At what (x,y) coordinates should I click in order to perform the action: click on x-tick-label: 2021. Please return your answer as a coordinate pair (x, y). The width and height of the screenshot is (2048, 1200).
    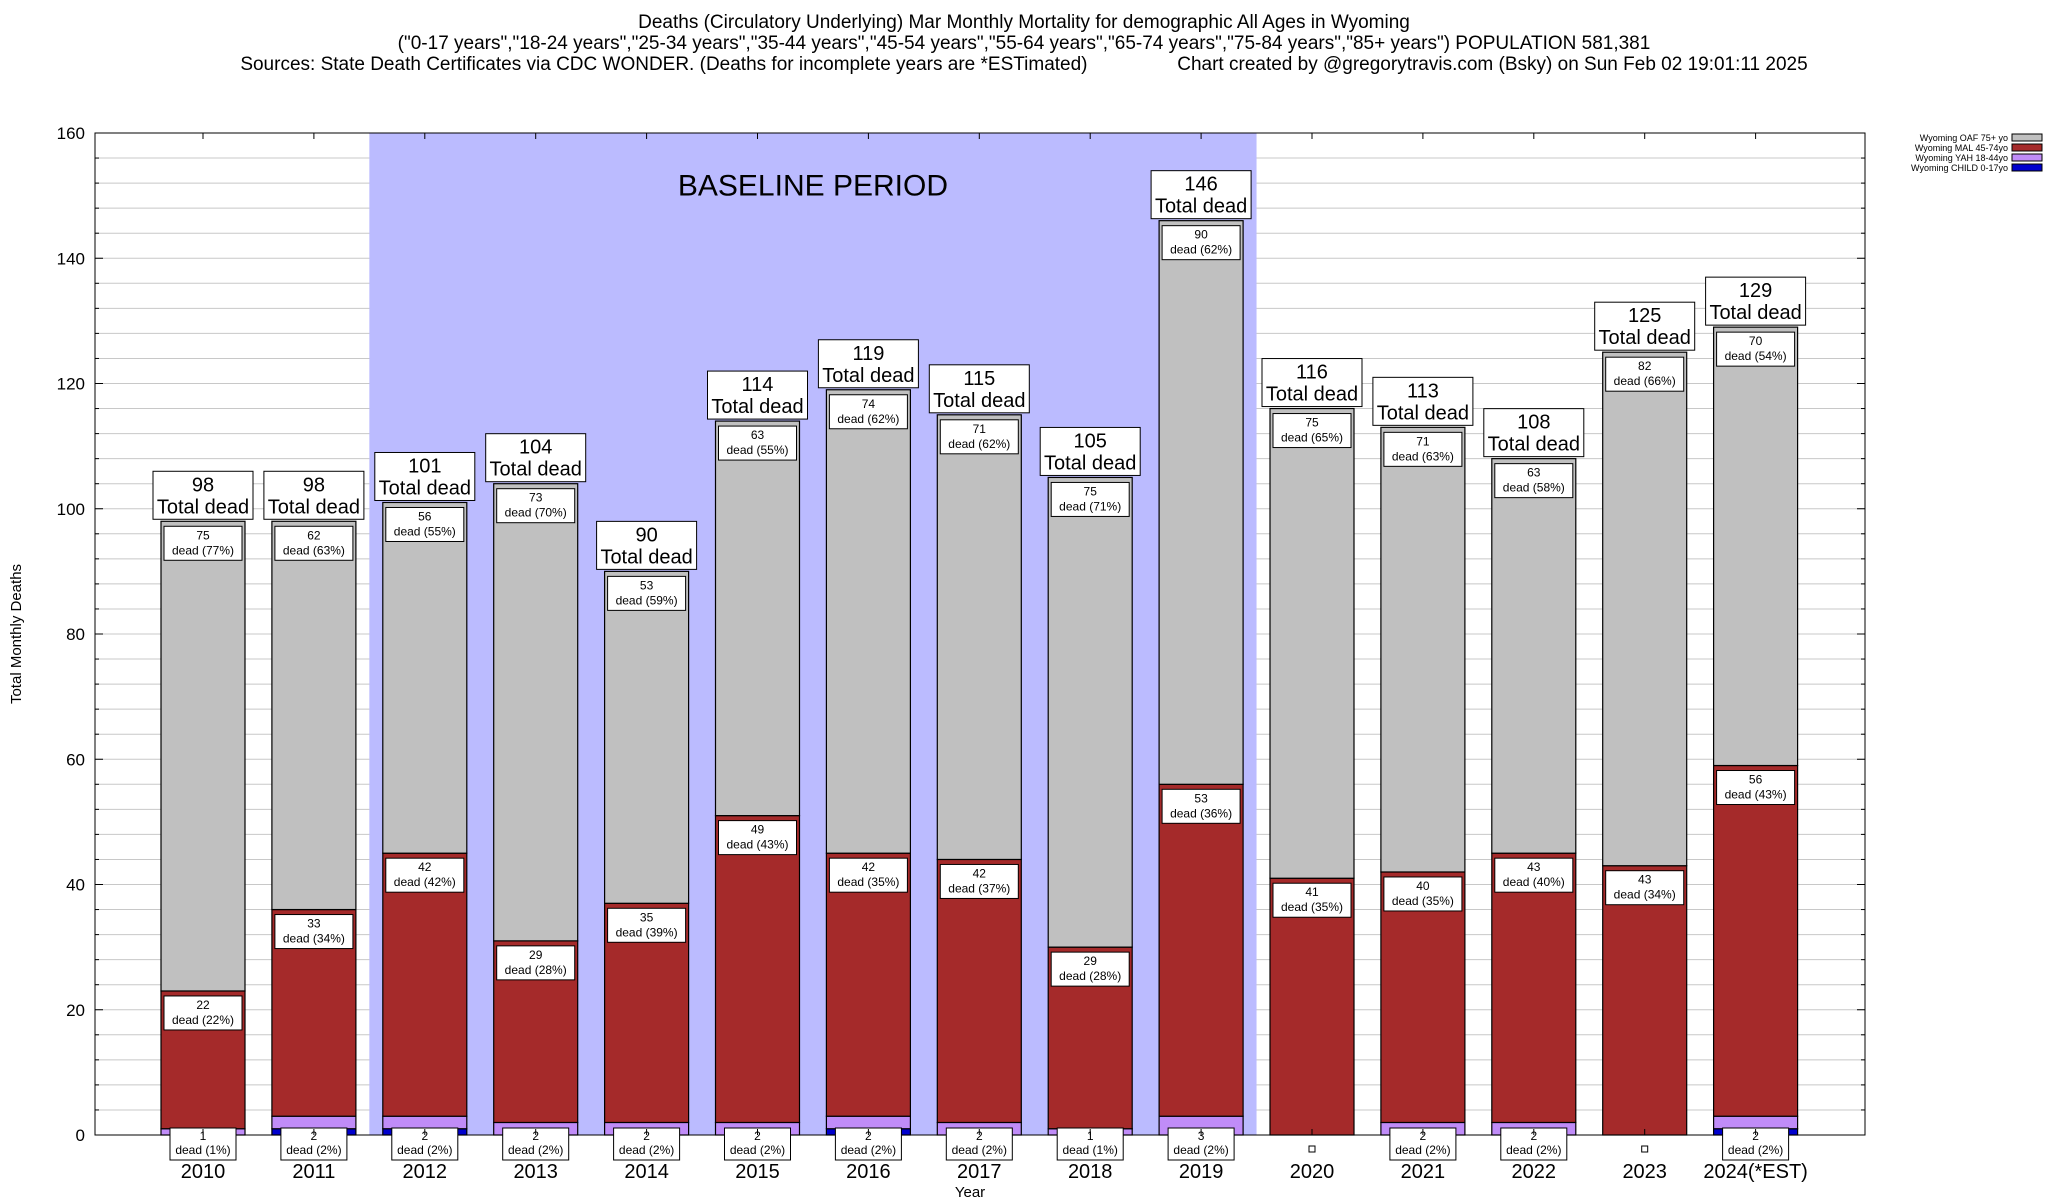
    Looking at the image, I should click on (1423, 1172).